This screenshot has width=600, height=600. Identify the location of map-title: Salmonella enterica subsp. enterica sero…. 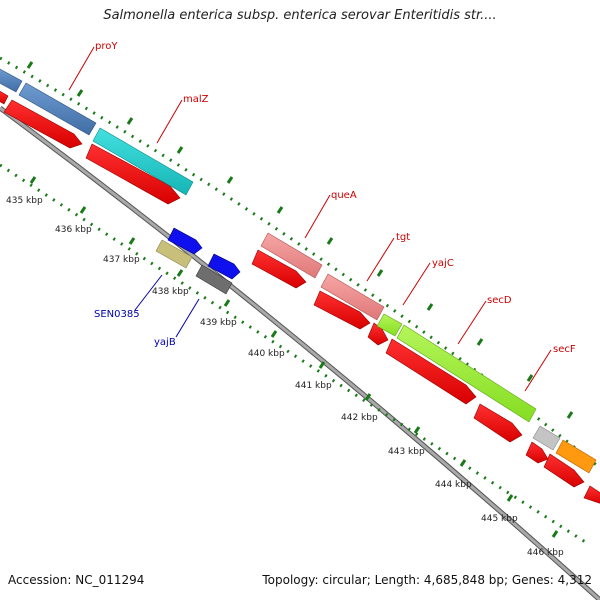
(300, 15).